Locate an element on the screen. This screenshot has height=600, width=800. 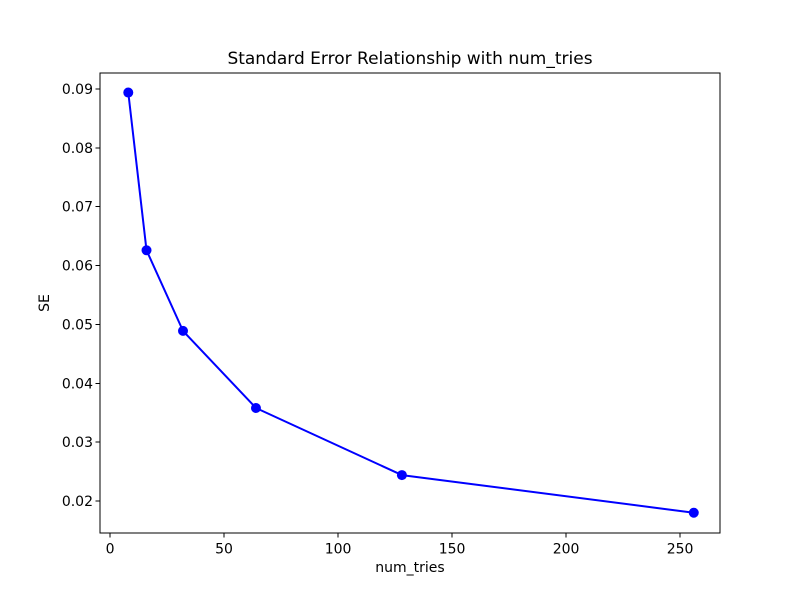
x-tick-label: 0 is located at coordinates (110, 550).